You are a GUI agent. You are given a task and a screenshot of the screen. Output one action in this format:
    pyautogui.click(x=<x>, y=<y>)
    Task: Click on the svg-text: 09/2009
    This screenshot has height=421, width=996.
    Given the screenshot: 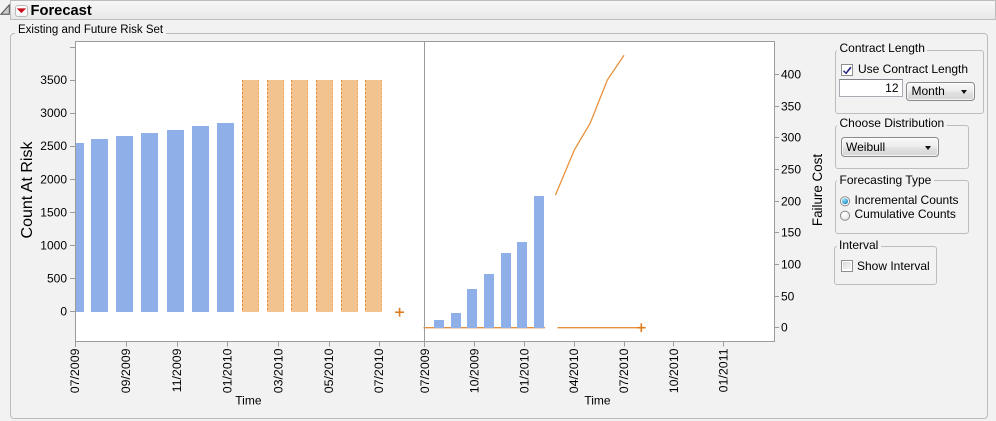 What is the action you would take?
    pyautogui.click(x=126, y=370)
    